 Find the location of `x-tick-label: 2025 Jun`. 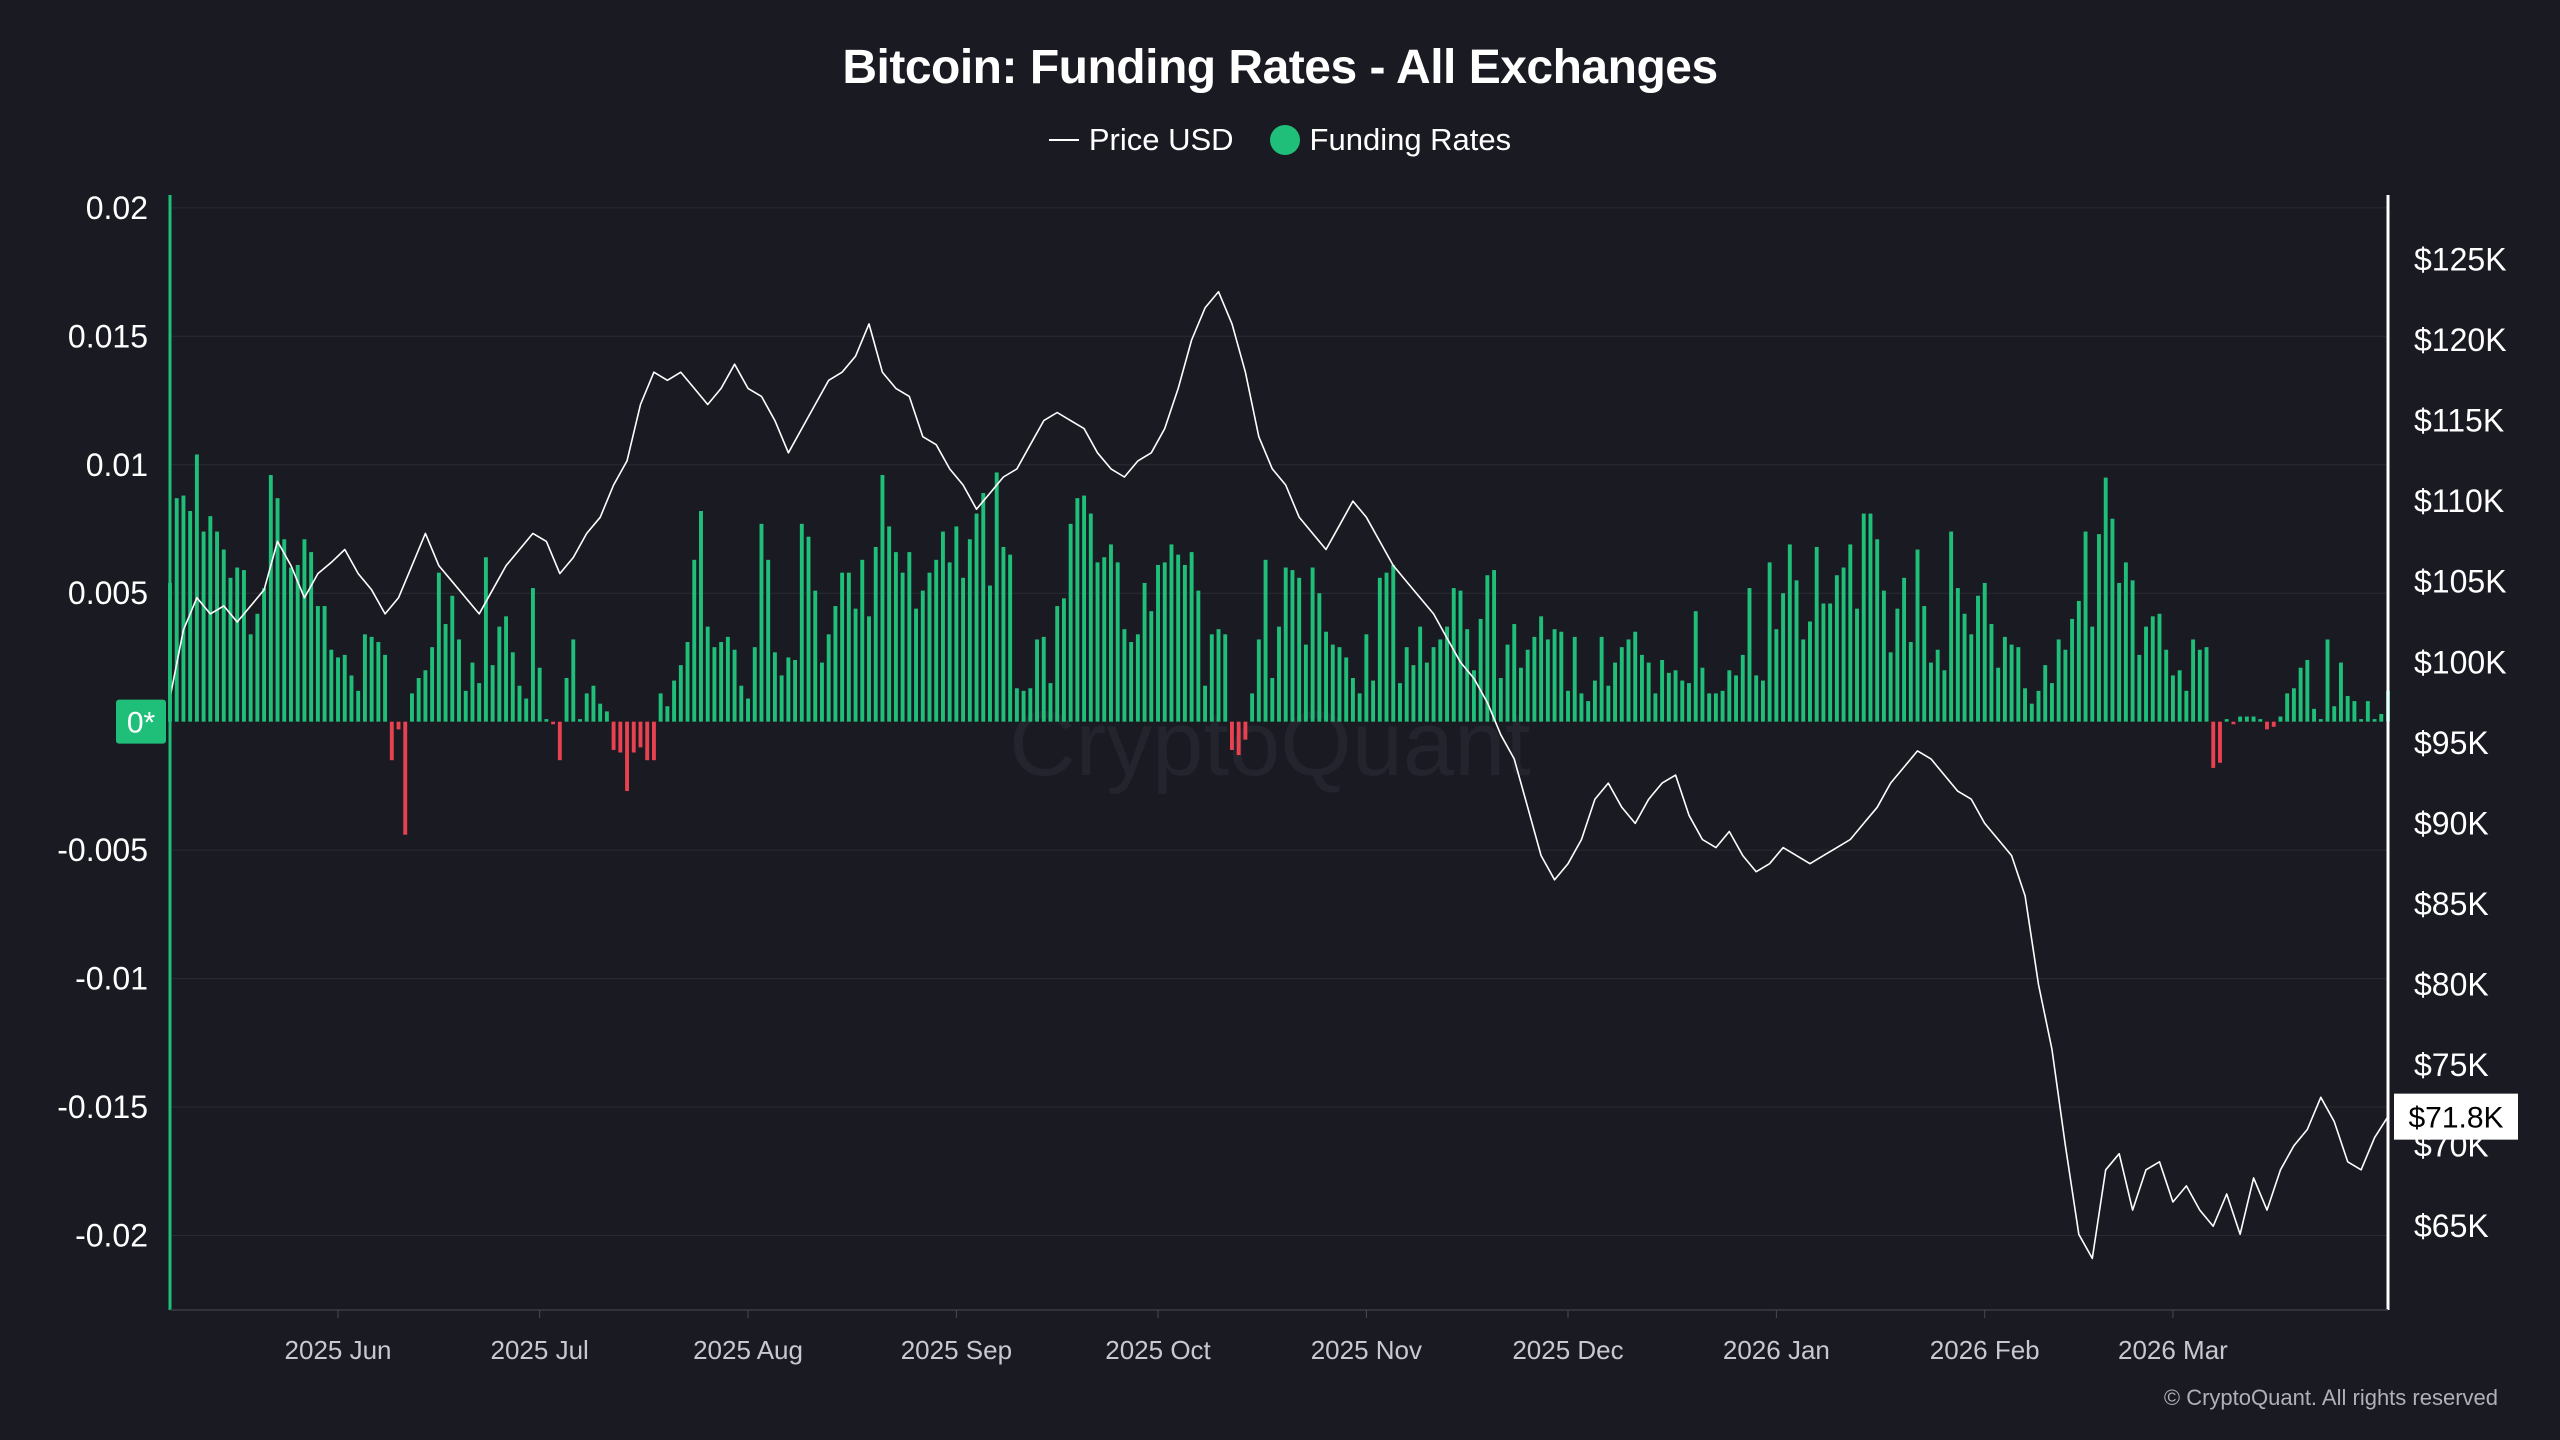

x-tick-label: 2025 Jun is located at coordinates (338, 1350).